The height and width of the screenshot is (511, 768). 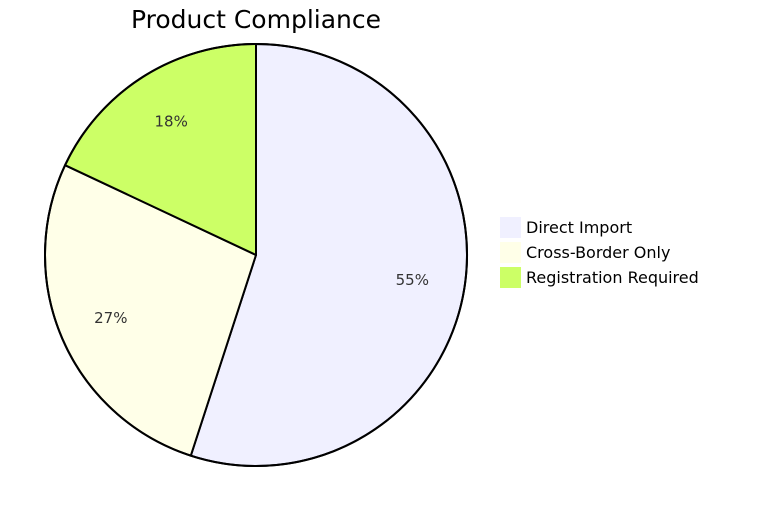 I want to click on chart-title: Product Compliance, so click(x=256, y=19).